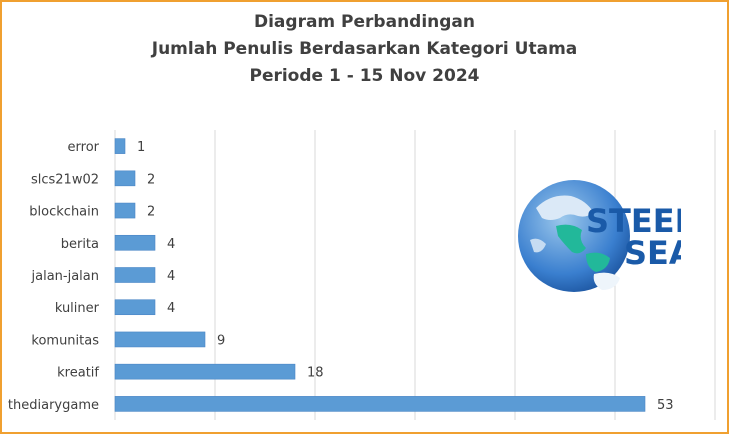 Image resolution: width=729 pixels, height=434 pixels. What do you see at coordinates (135, 242) in the screenshot?
I see `bar-berita` at bounding box center [135, 242].